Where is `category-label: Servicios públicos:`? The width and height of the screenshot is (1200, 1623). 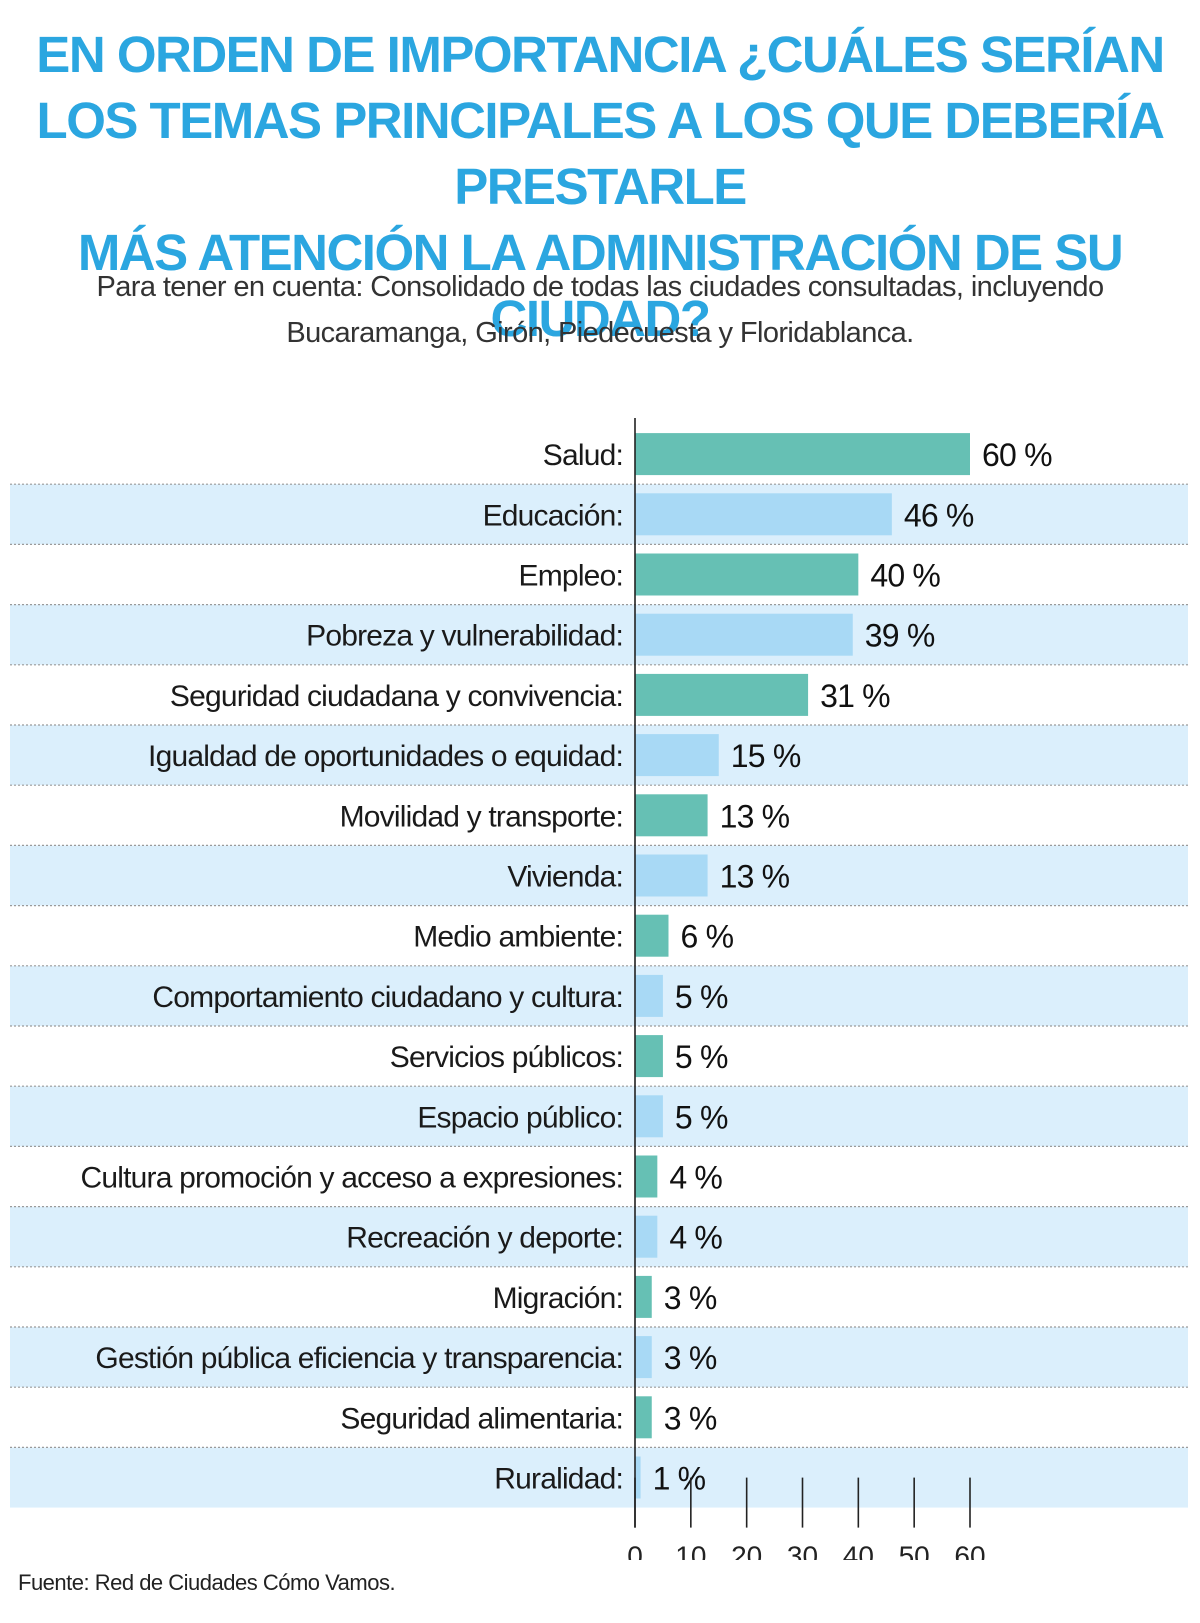
category-label: Servicios públicos: is located at coordinates (506, 1057).